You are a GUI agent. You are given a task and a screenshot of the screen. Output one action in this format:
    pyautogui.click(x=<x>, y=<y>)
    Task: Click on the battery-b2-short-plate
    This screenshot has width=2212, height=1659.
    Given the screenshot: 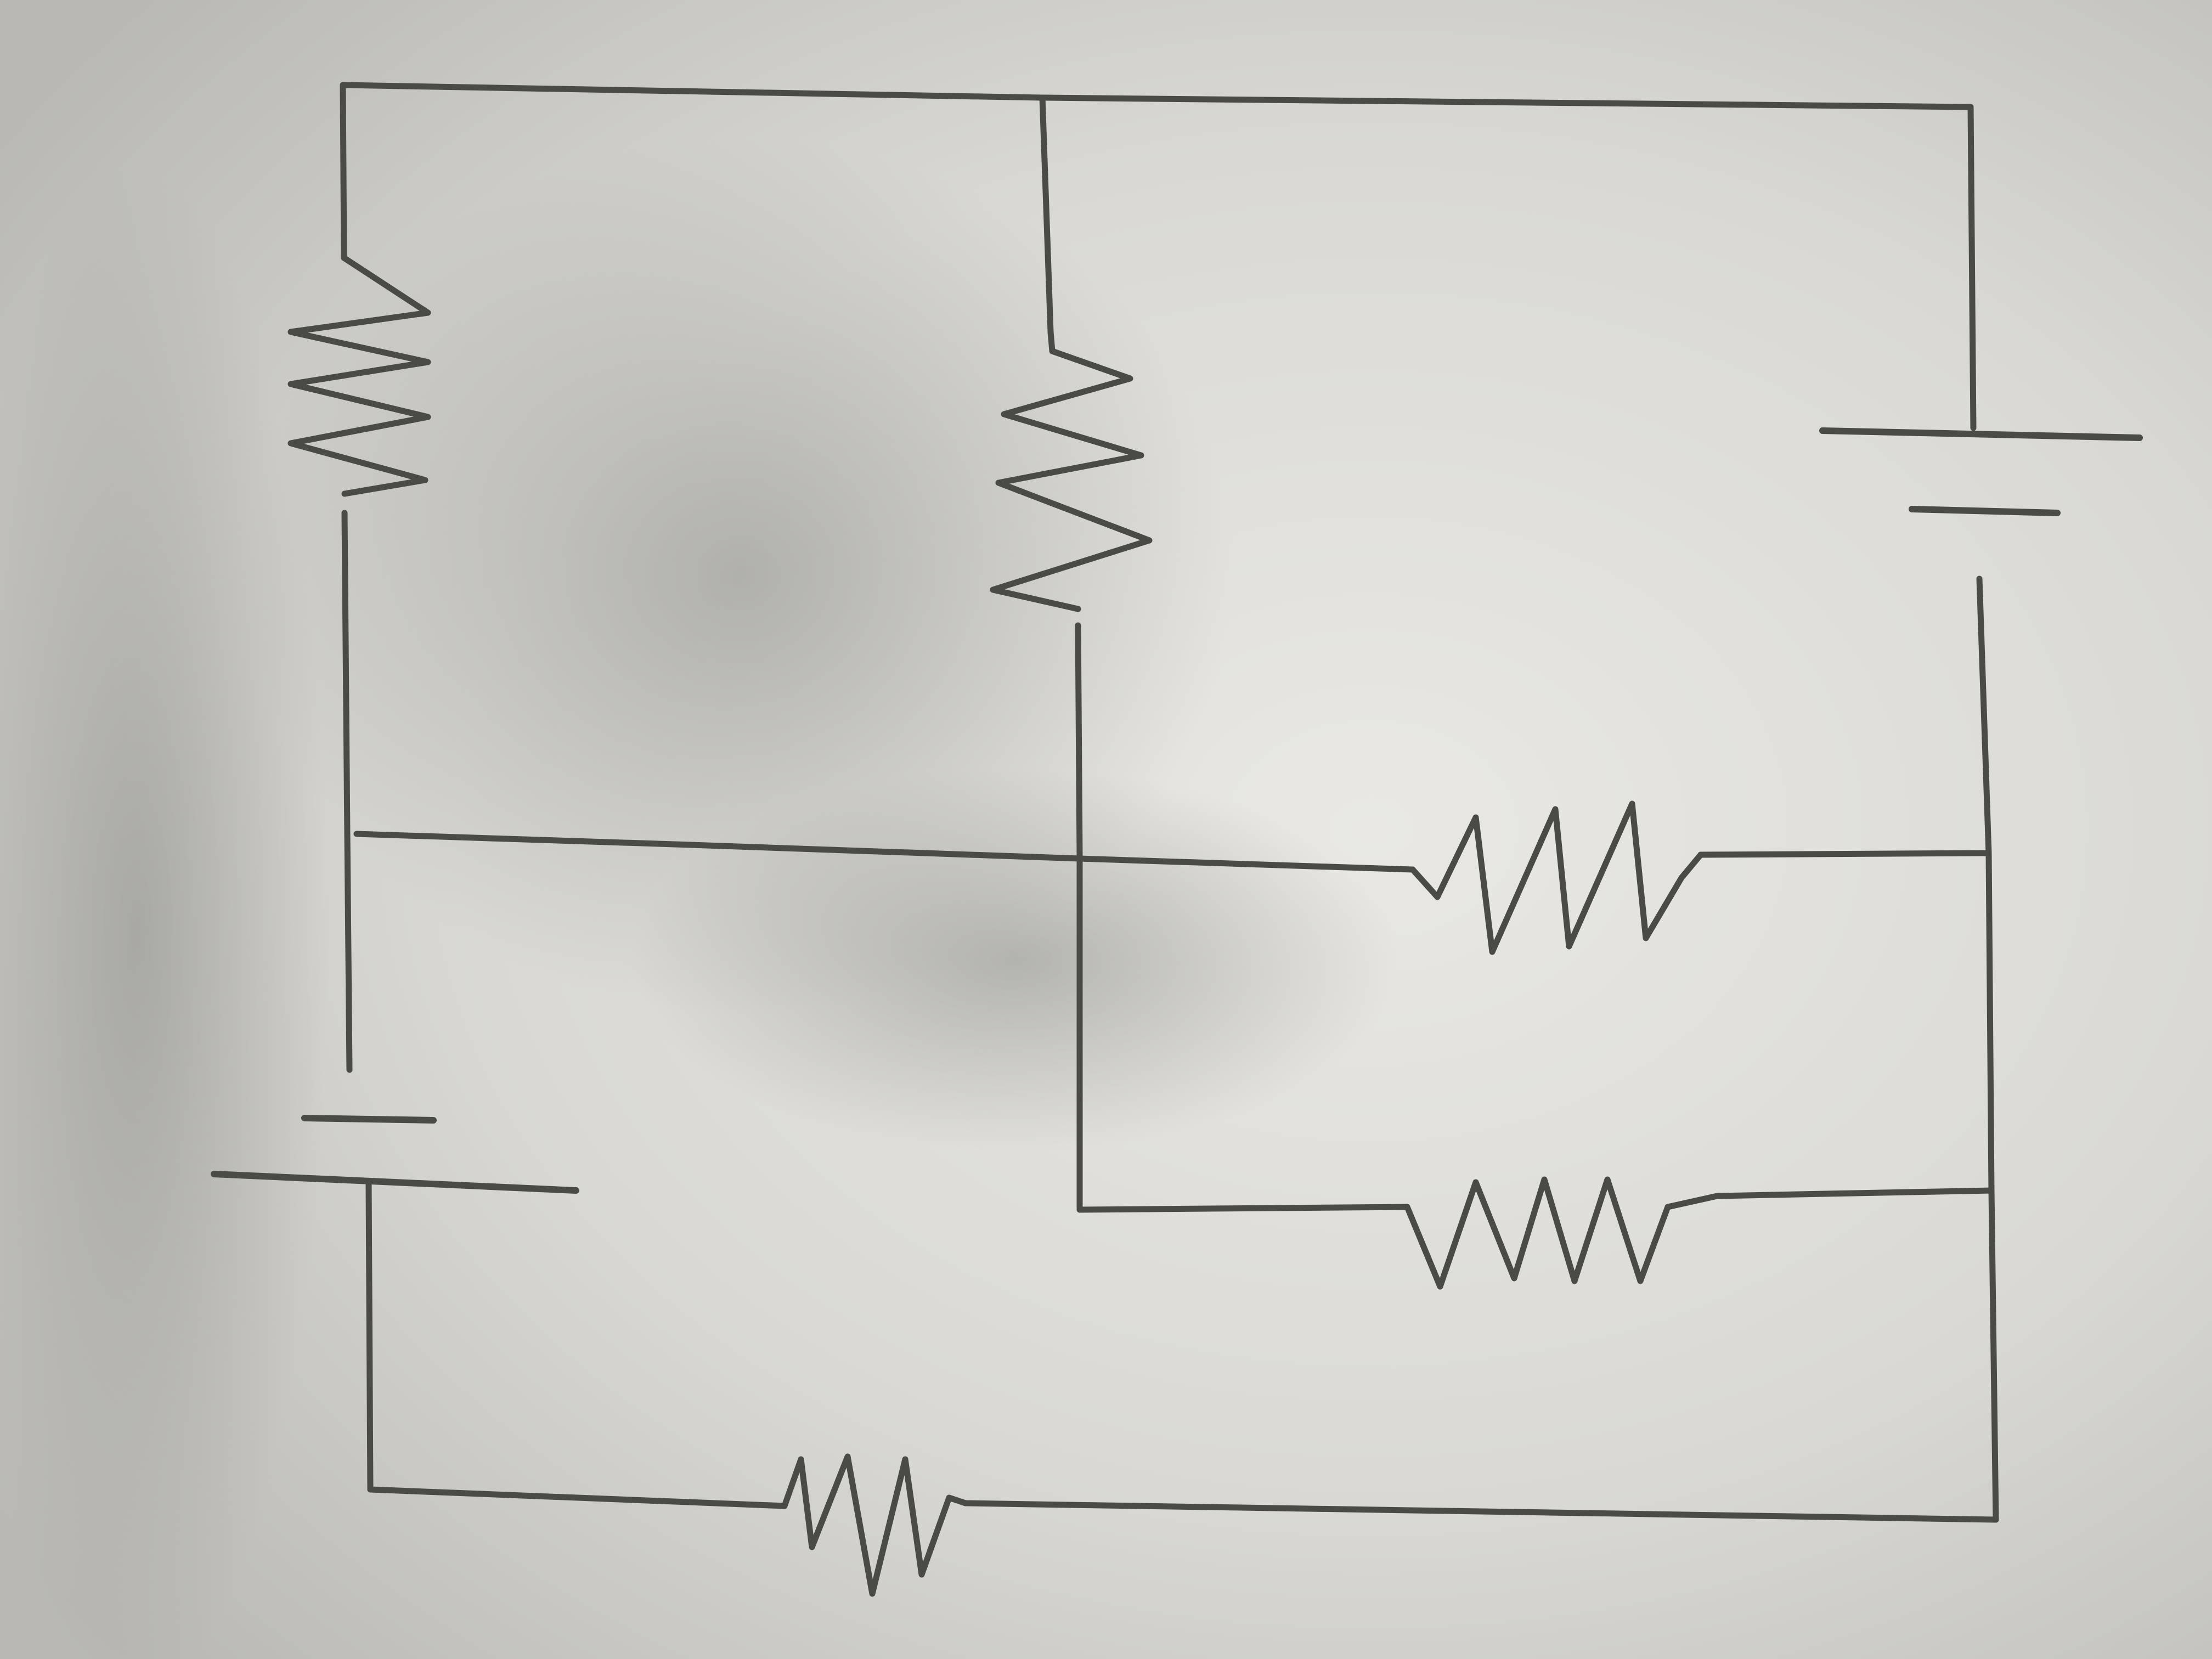 What is the action you would take?
    pyautogui.click(x=369, y=1120)
    